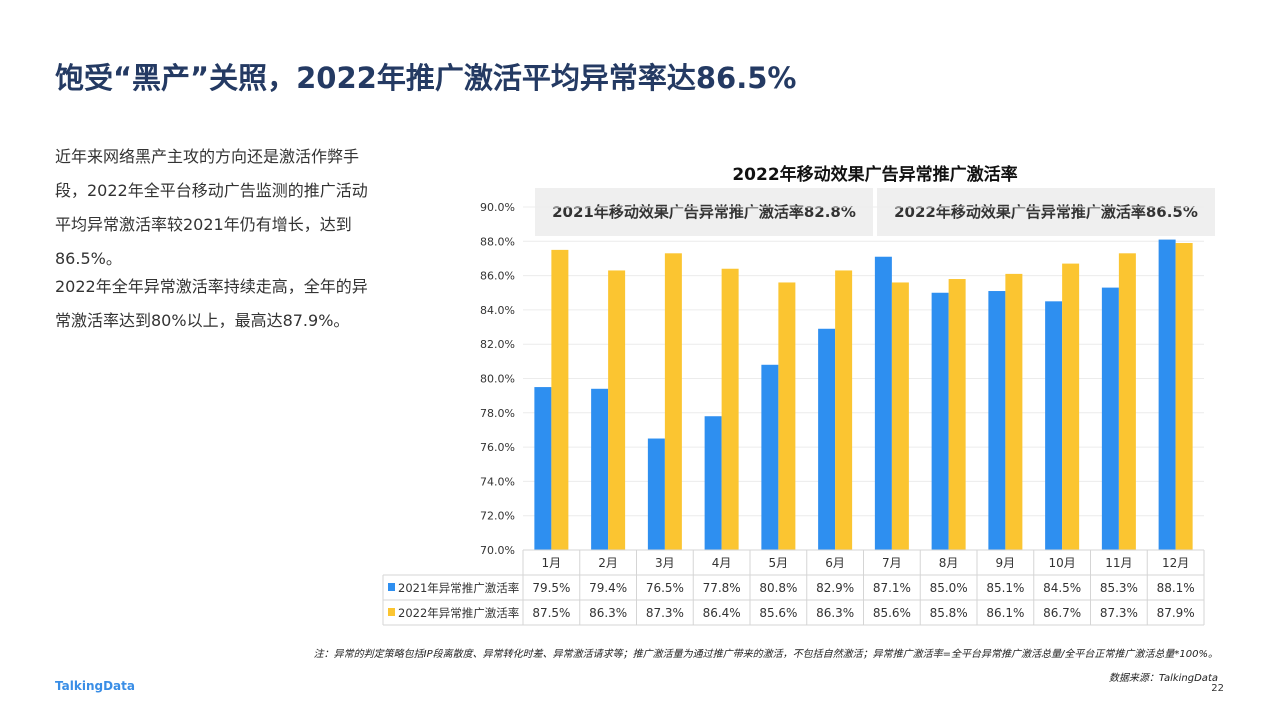  Describe the element at coordinates (949, 563) in the screenshot. I see `x-tick-label: 8月` at that location.